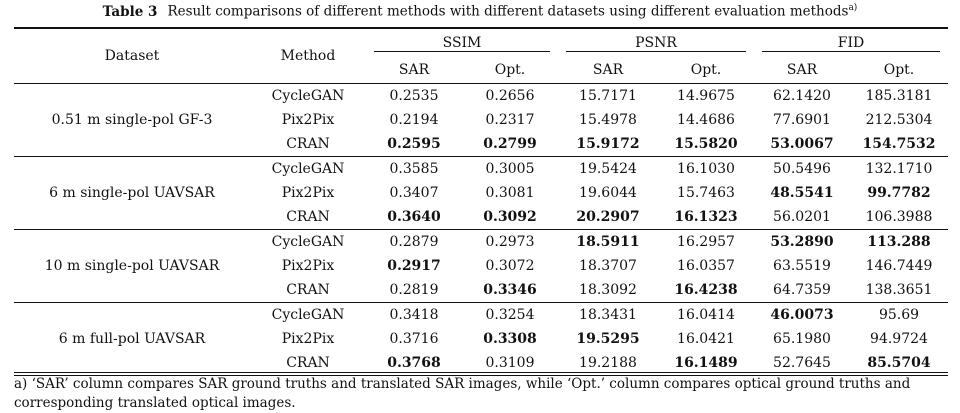 The width and height of the screenshot is (960, 413). Describe the element at coordinates (608, 339) in the screenshot. I see `value-cell: 19.5295` at that location.